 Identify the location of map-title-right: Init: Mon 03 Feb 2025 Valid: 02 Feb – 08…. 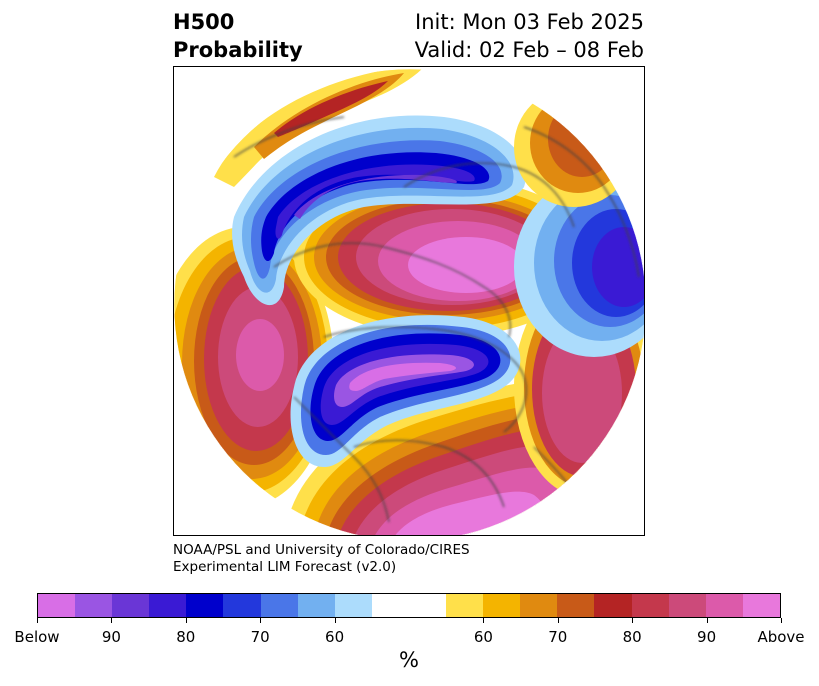
(529, 36).